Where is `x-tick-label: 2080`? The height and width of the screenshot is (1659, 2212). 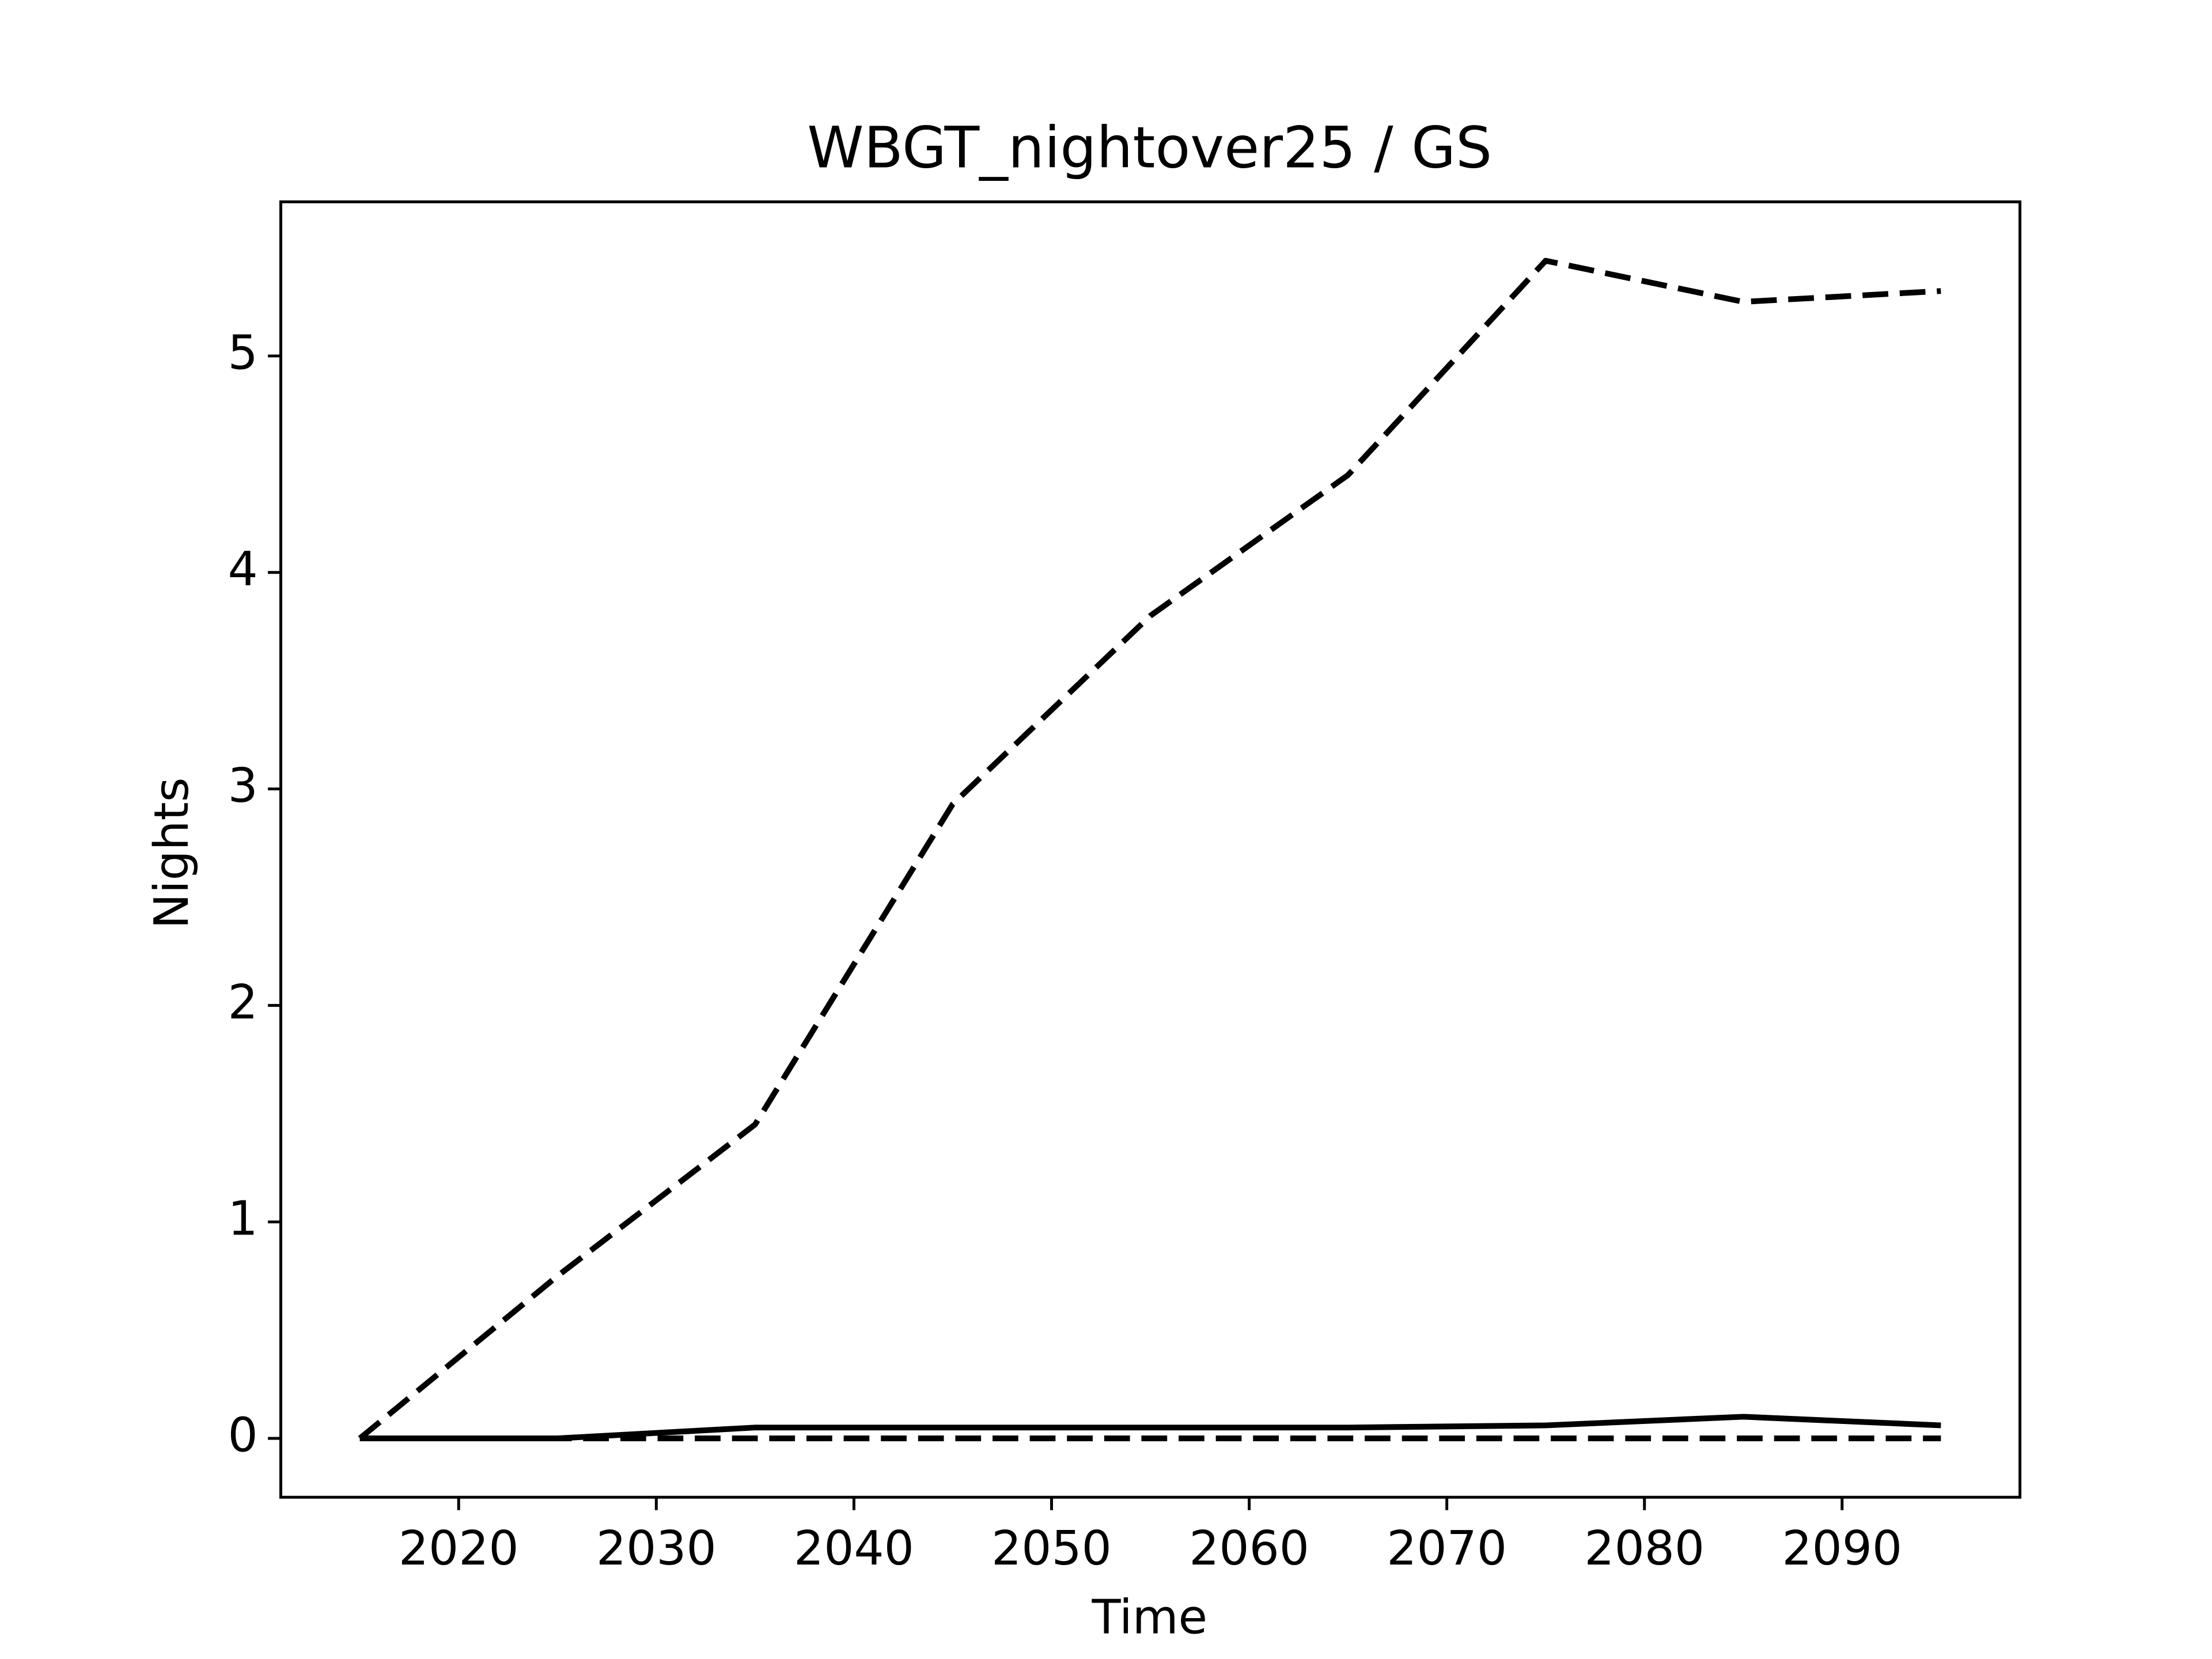
x-tick-label: 2080 is located at coordinates (1644, 1548).